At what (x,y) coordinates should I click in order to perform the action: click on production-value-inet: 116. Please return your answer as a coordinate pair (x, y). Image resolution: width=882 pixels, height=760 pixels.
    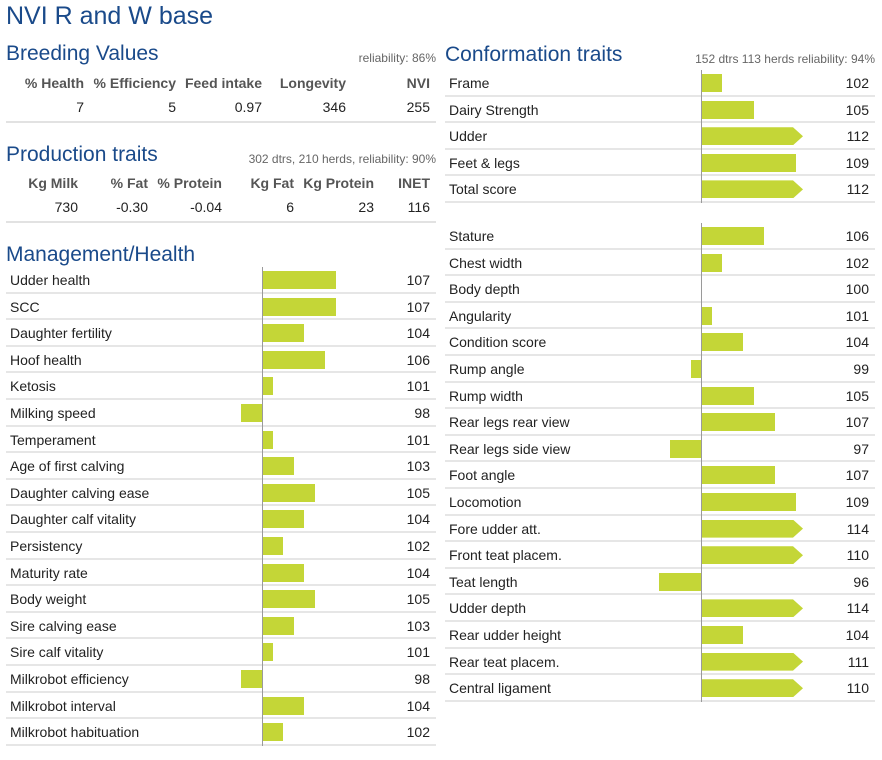
    Looking at the image, I should click on (418, 207).